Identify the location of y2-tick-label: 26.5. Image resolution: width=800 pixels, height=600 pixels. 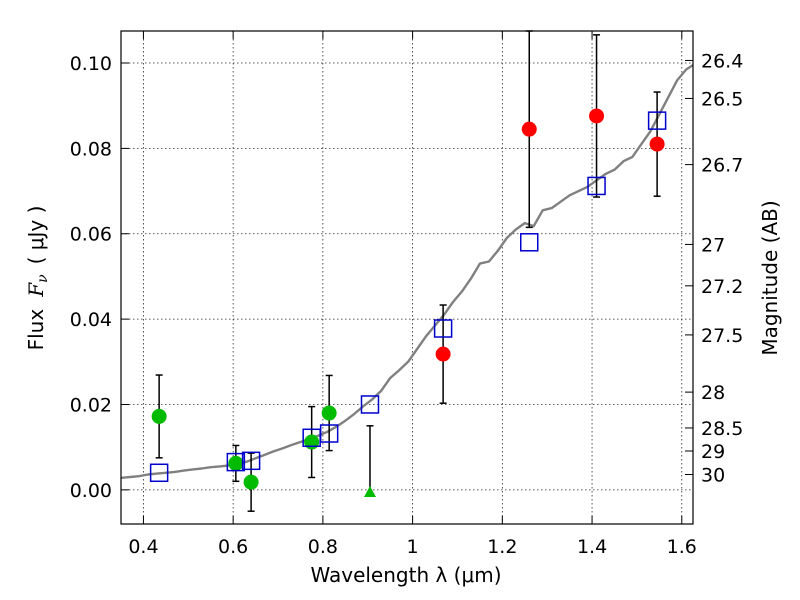
(722, 99).